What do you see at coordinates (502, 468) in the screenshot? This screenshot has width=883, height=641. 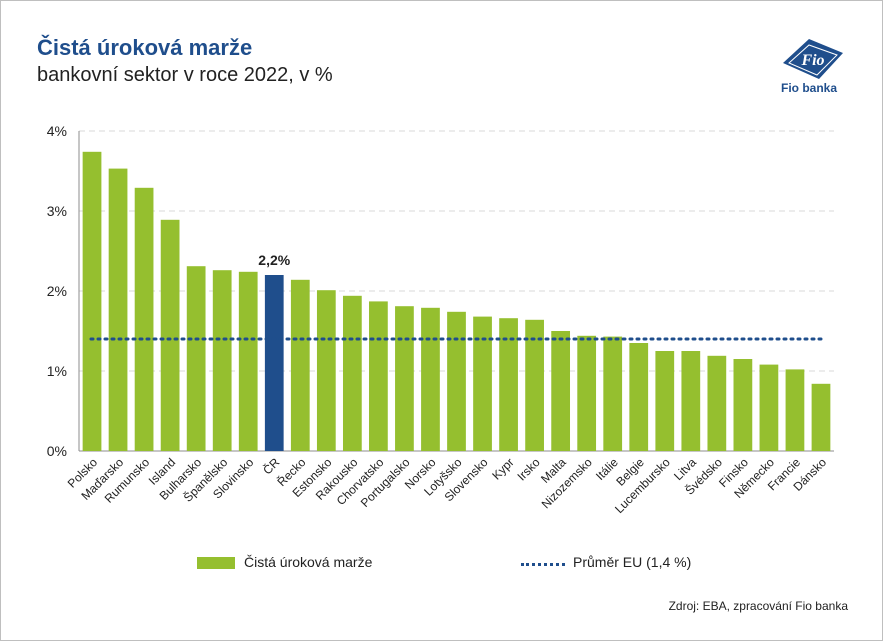 I see `x-tick-label: Kypr` at bounding box center [502, 468].